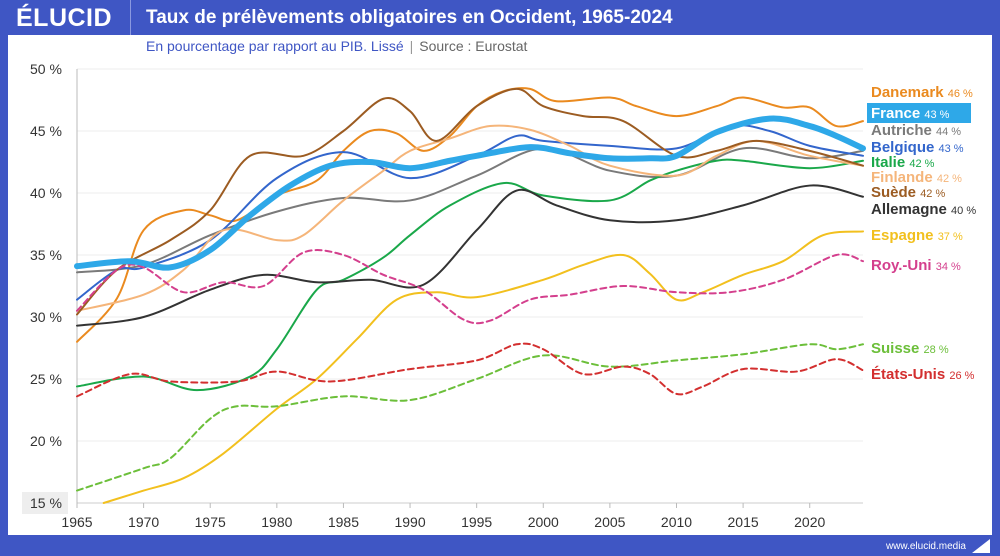 This screenshot has width=1000, height=556. Describe the element at coordinates (936, 350) in the screenshot. I see `series-value: 28 %` at that location.